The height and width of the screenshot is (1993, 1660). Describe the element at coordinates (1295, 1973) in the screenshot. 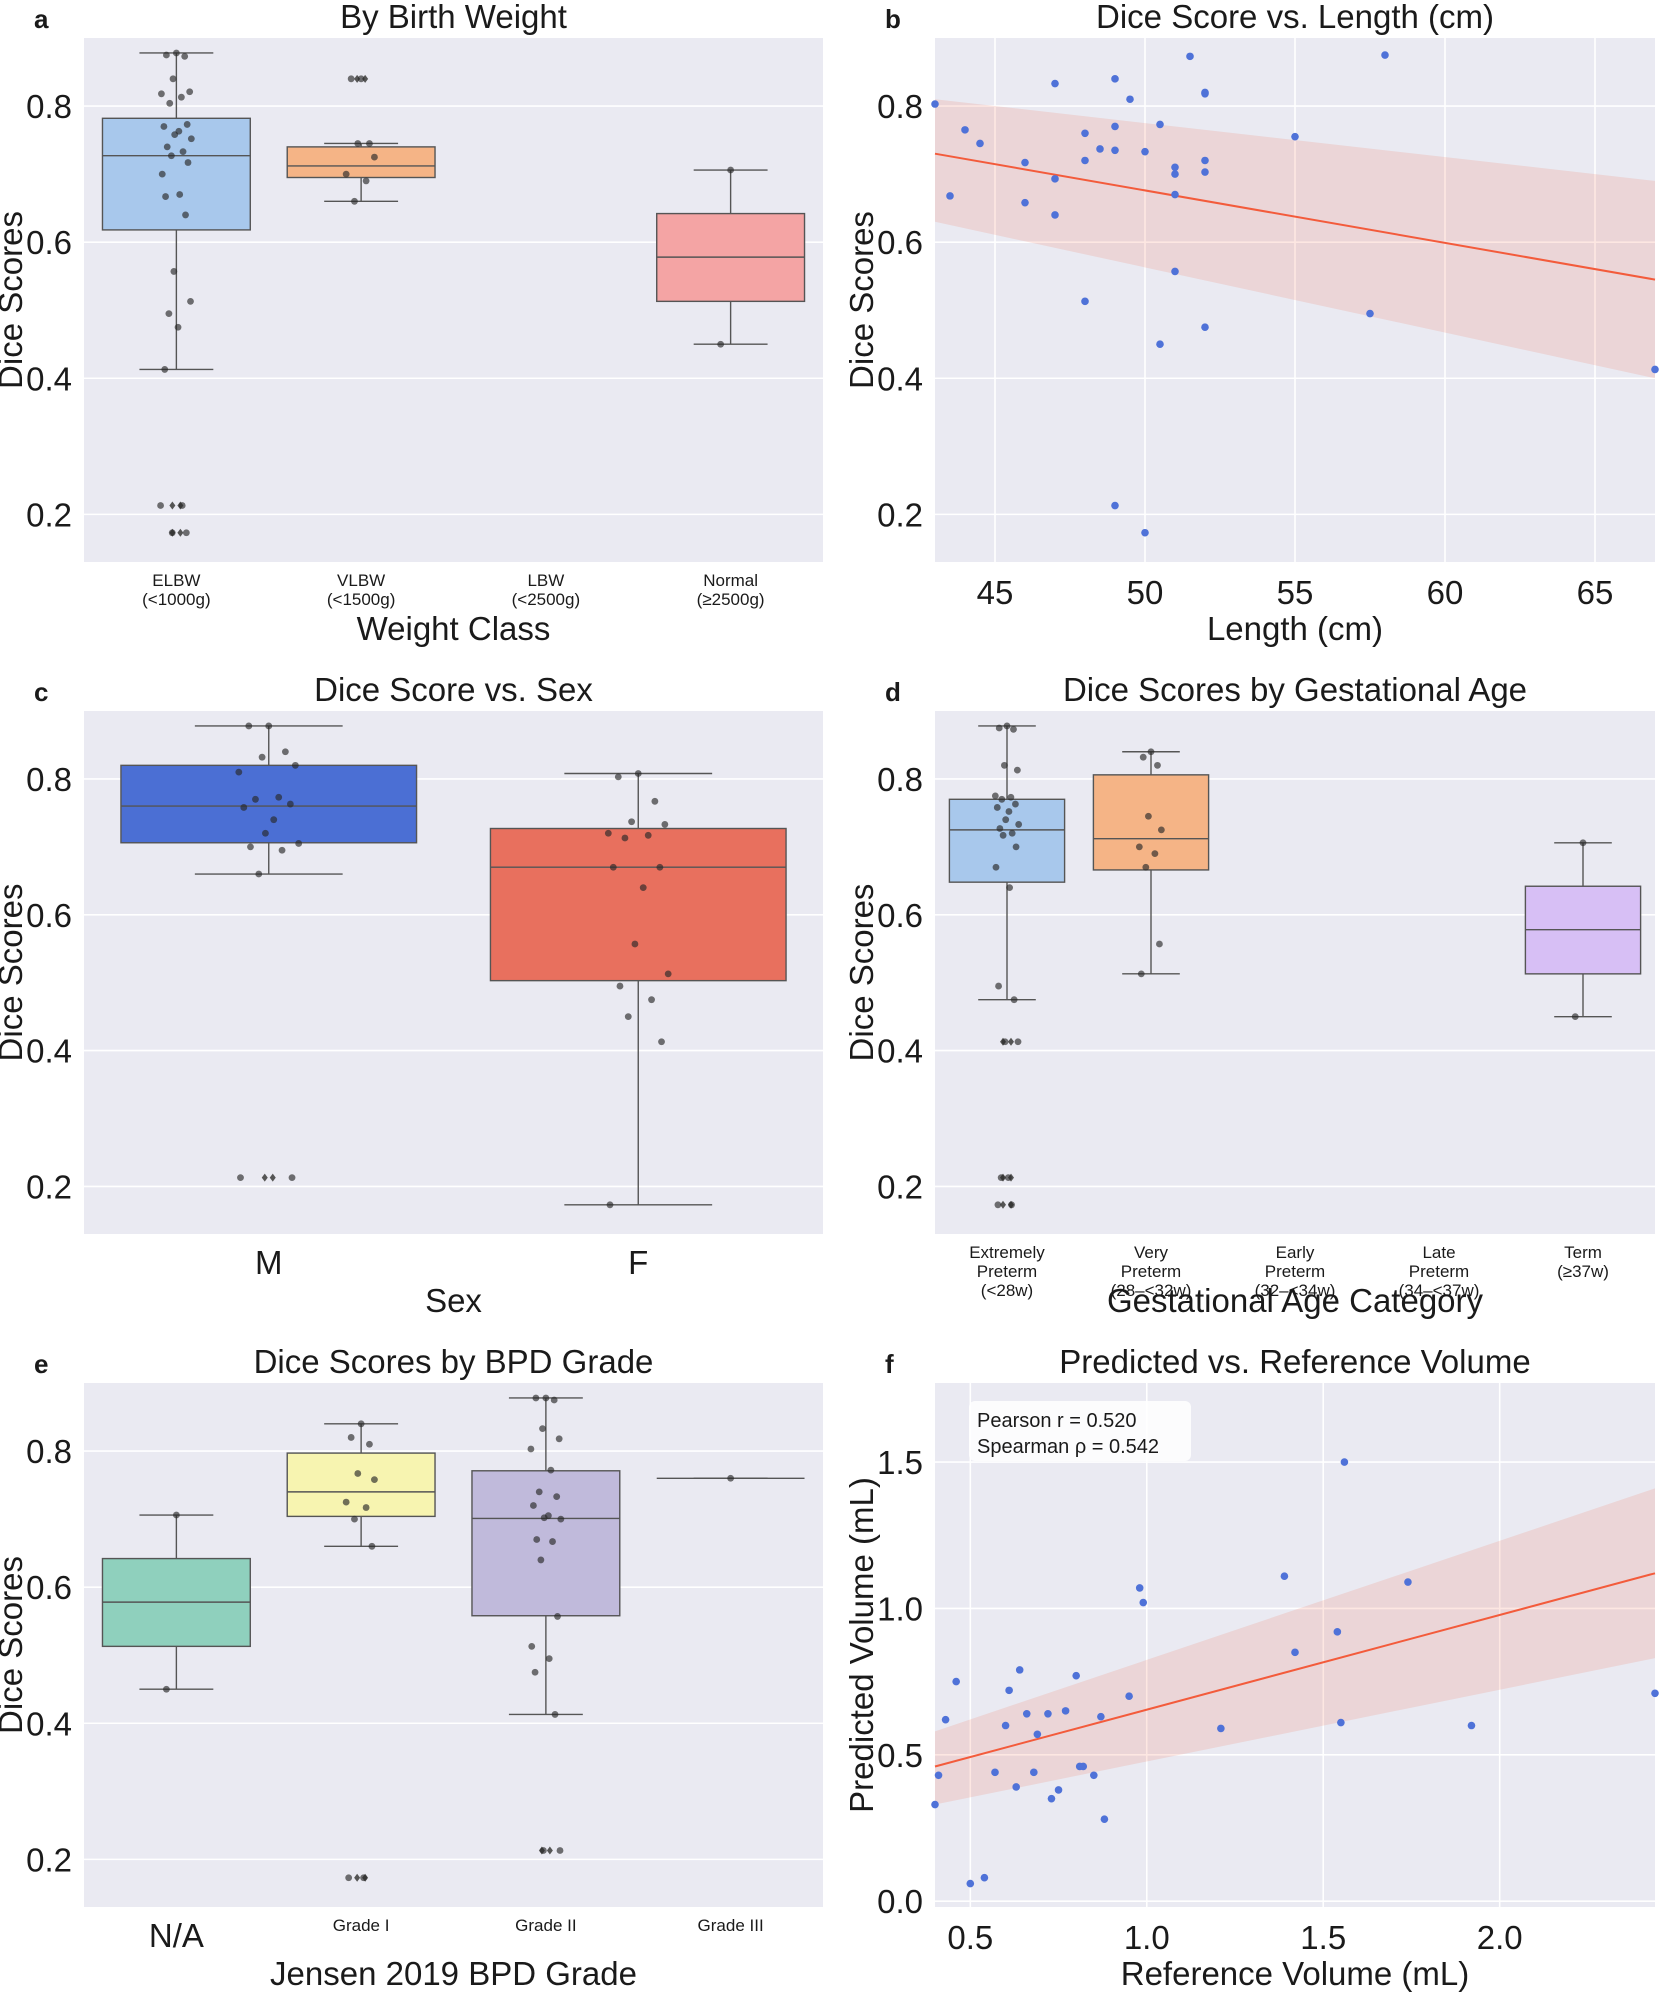

I see `x-axis-label: Reference Volume (mL)` at that location.